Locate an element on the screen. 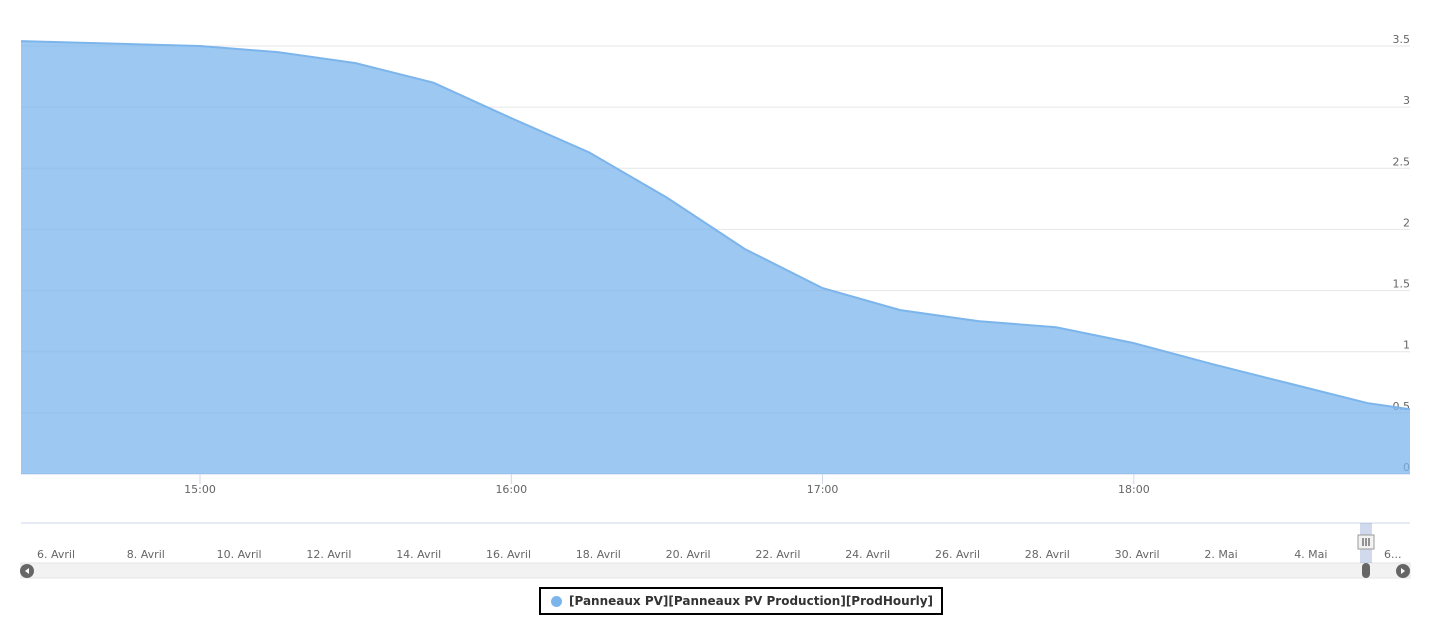  y-tick-label: 1 is located at coordinates (1406, 345).